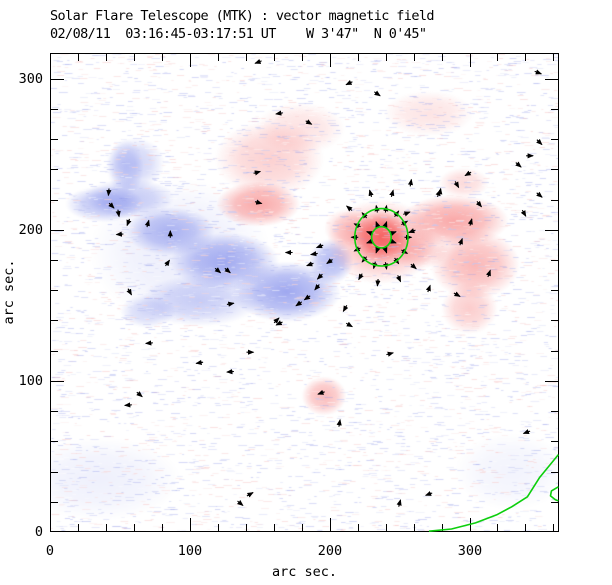 This screenshot has width=612, height=585. Describe the element at coordinates (304, 572) in the screenshot. I see `x-axis-title: arc sec.` at that location.